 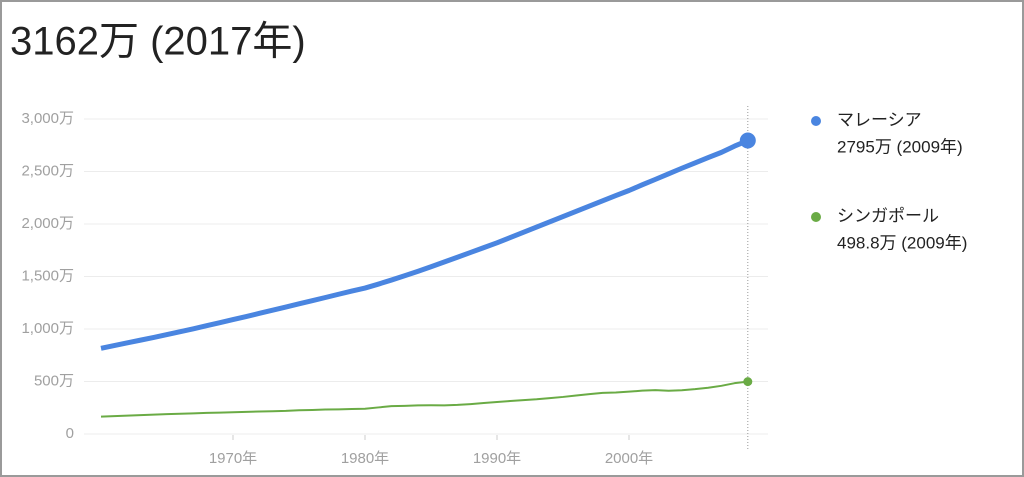 I want to click on x-tick-label: 1970年, so click(x=233, y=458).